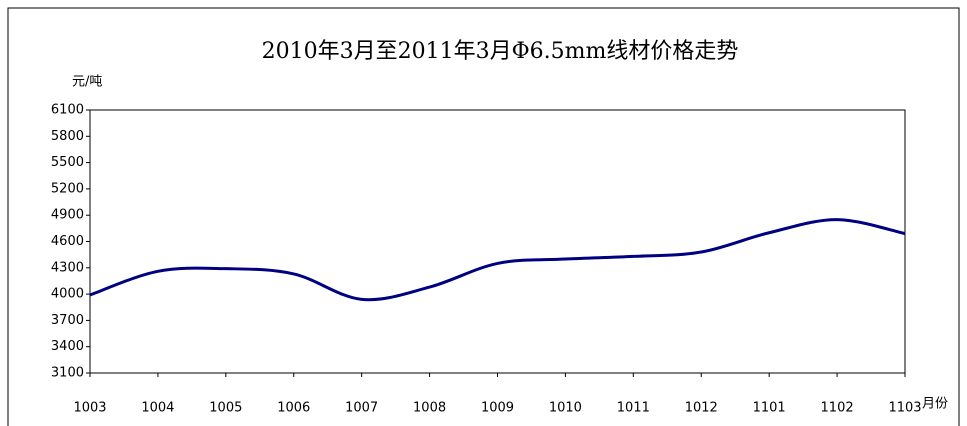 Image resolution: width=967 pixels, height=426 pixels. Describe the element at coordinates (500, 51) in the screenshot. I see `chart-title: 2010年3月至2011年3月Φ6.5mm线材价格走势` at that location.